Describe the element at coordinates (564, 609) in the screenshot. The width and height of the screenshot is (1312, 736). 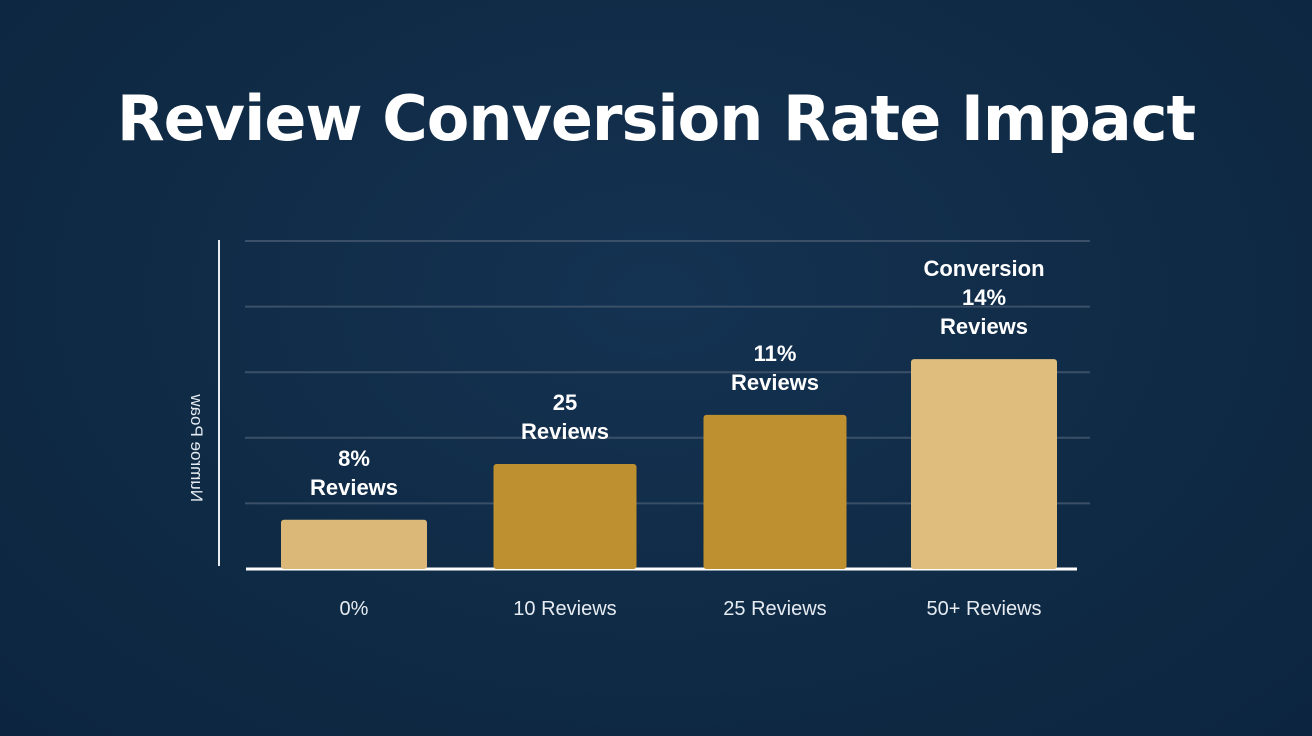
I see `x-tick-label: 10 Reviews` at that location.